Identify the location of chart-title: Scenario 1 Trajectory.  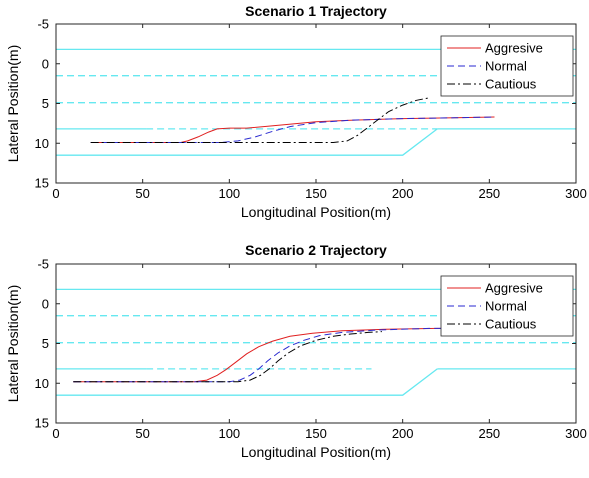
(316, 11).